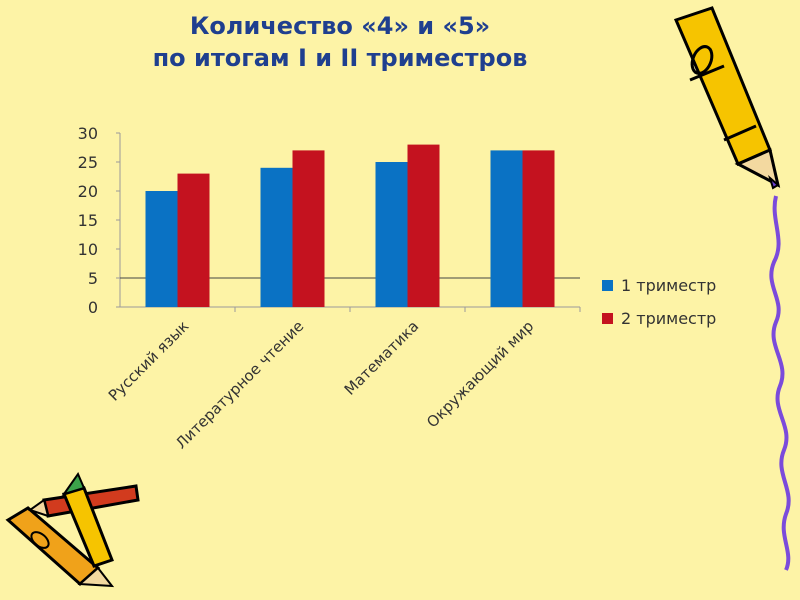  Describe the element at coordinates (382, 358) in the screenshot. I see `x-tick-label: Математика` at that location.